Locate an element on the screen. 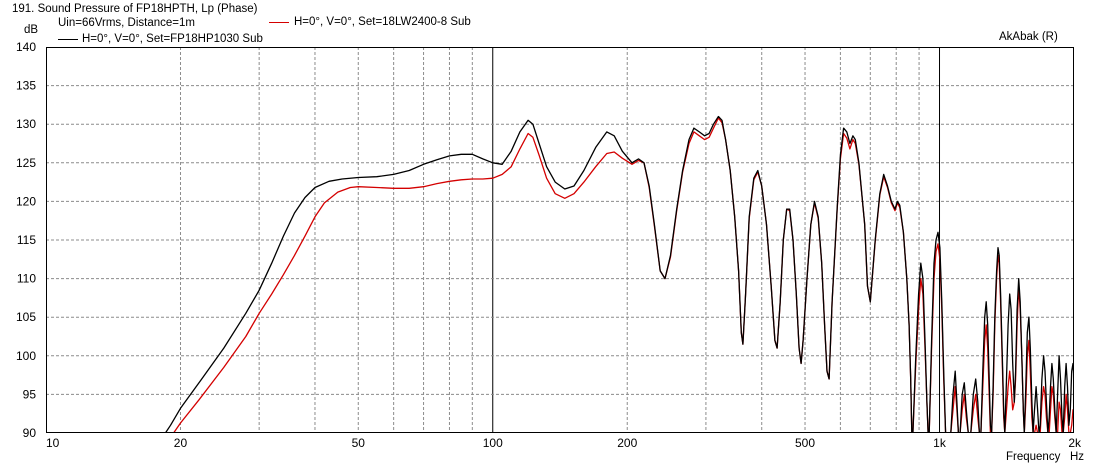  x-tick-label: 1k is located at coordinates (940, 443).